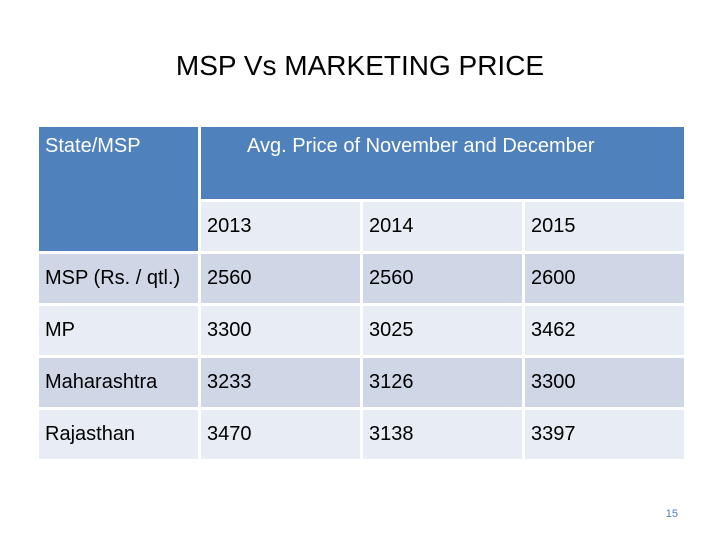 The width and height of the screenshot is (720, 540). I want to click on table-row: Rajasthan 3470 3138 3397, so click(362, 434).